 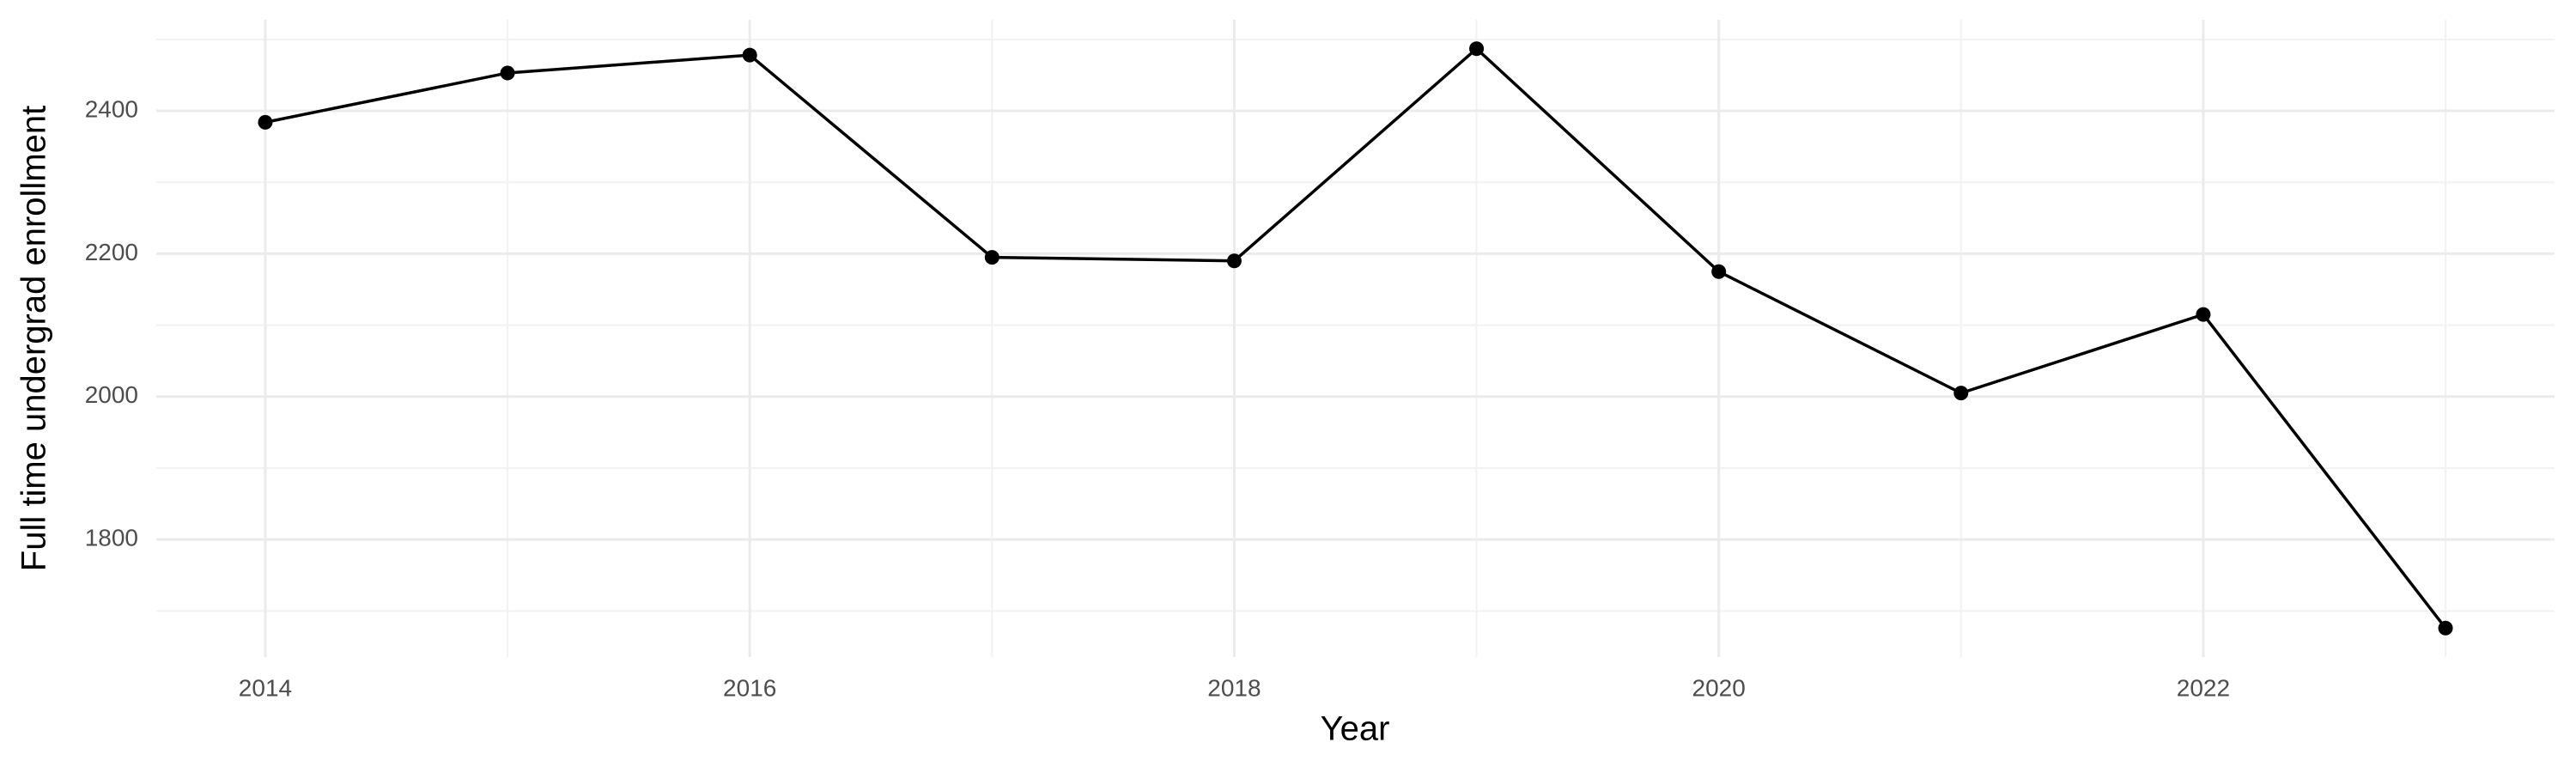 I want to click on y-tick-label: 2400, so click(x=112, y=108).